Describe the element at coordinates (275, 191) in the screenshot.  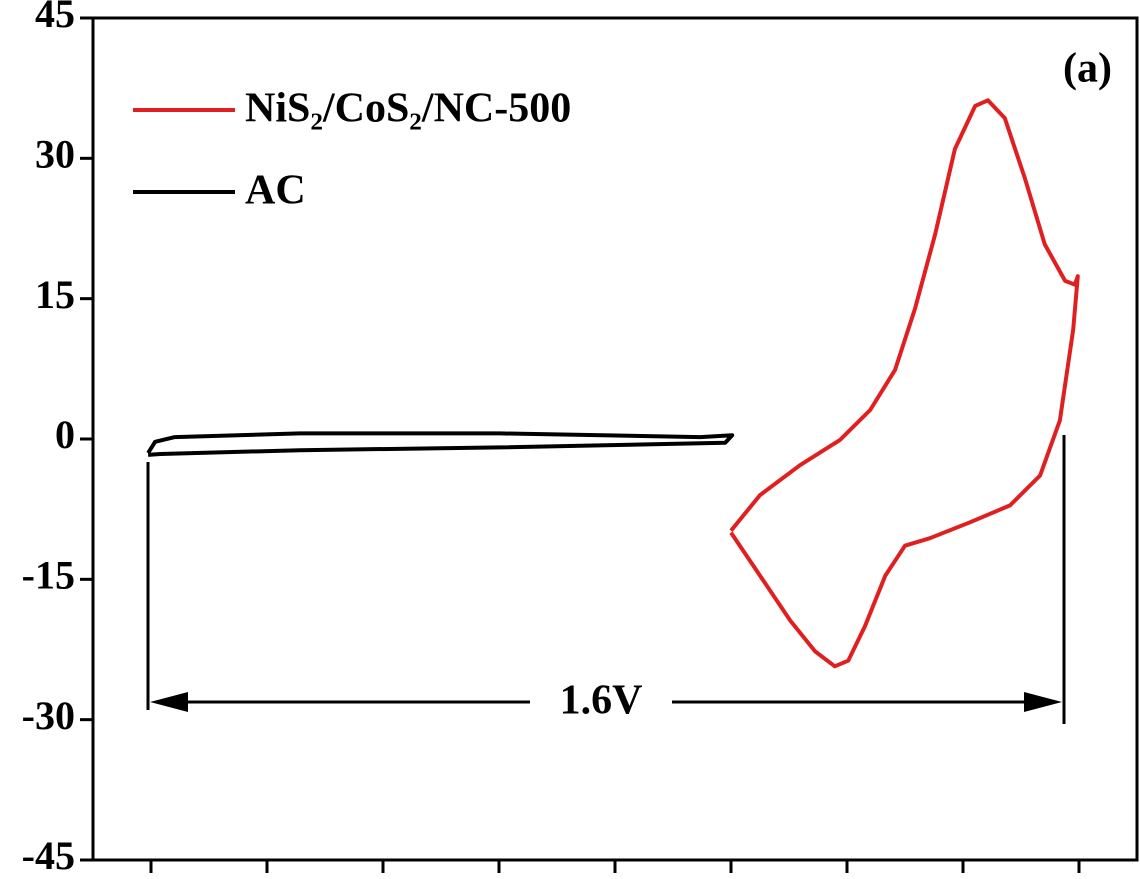
I see `legend-label: AC` at that location.